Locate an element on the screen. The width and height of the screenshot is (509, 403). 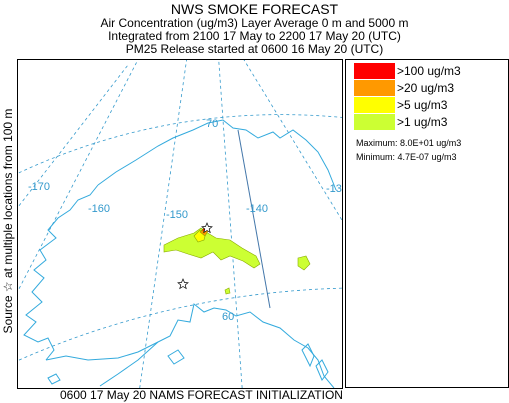
panhandle-islands is located at coordinates (315, 362).